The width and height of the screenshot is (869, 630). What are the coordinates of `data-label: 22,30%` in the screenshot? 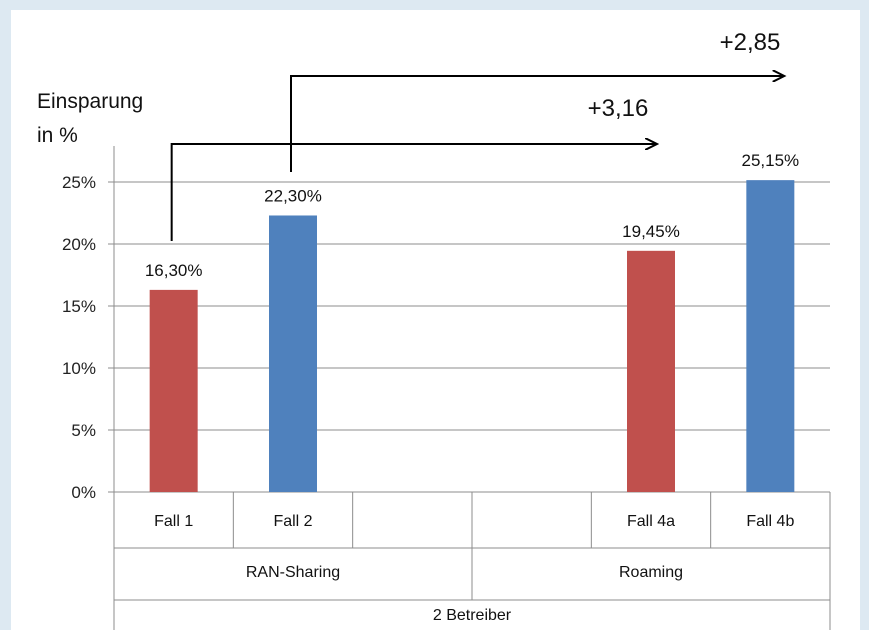 It's located at (293, 195).